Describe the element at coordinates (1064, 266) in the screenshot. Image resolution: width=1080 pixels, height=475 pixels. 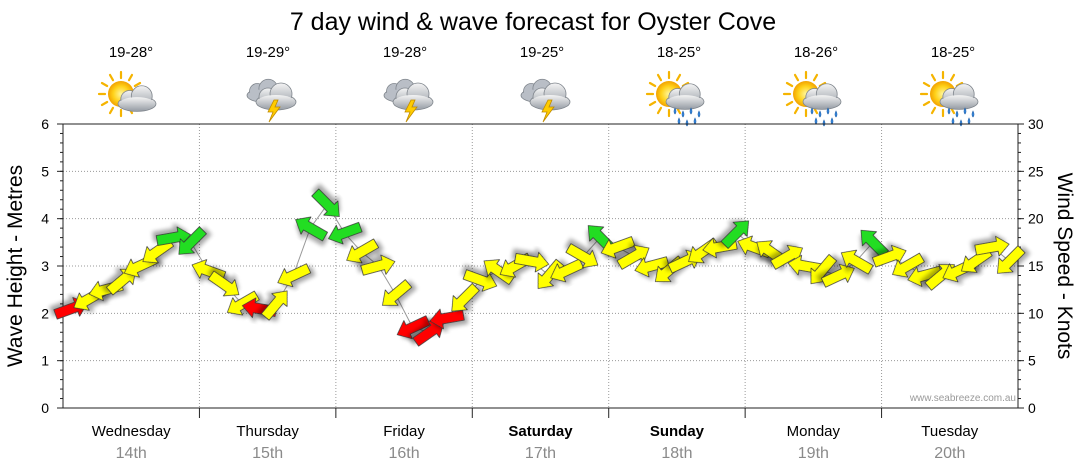
I see `right-axis-label: Wind Speed - Knots` at that location.